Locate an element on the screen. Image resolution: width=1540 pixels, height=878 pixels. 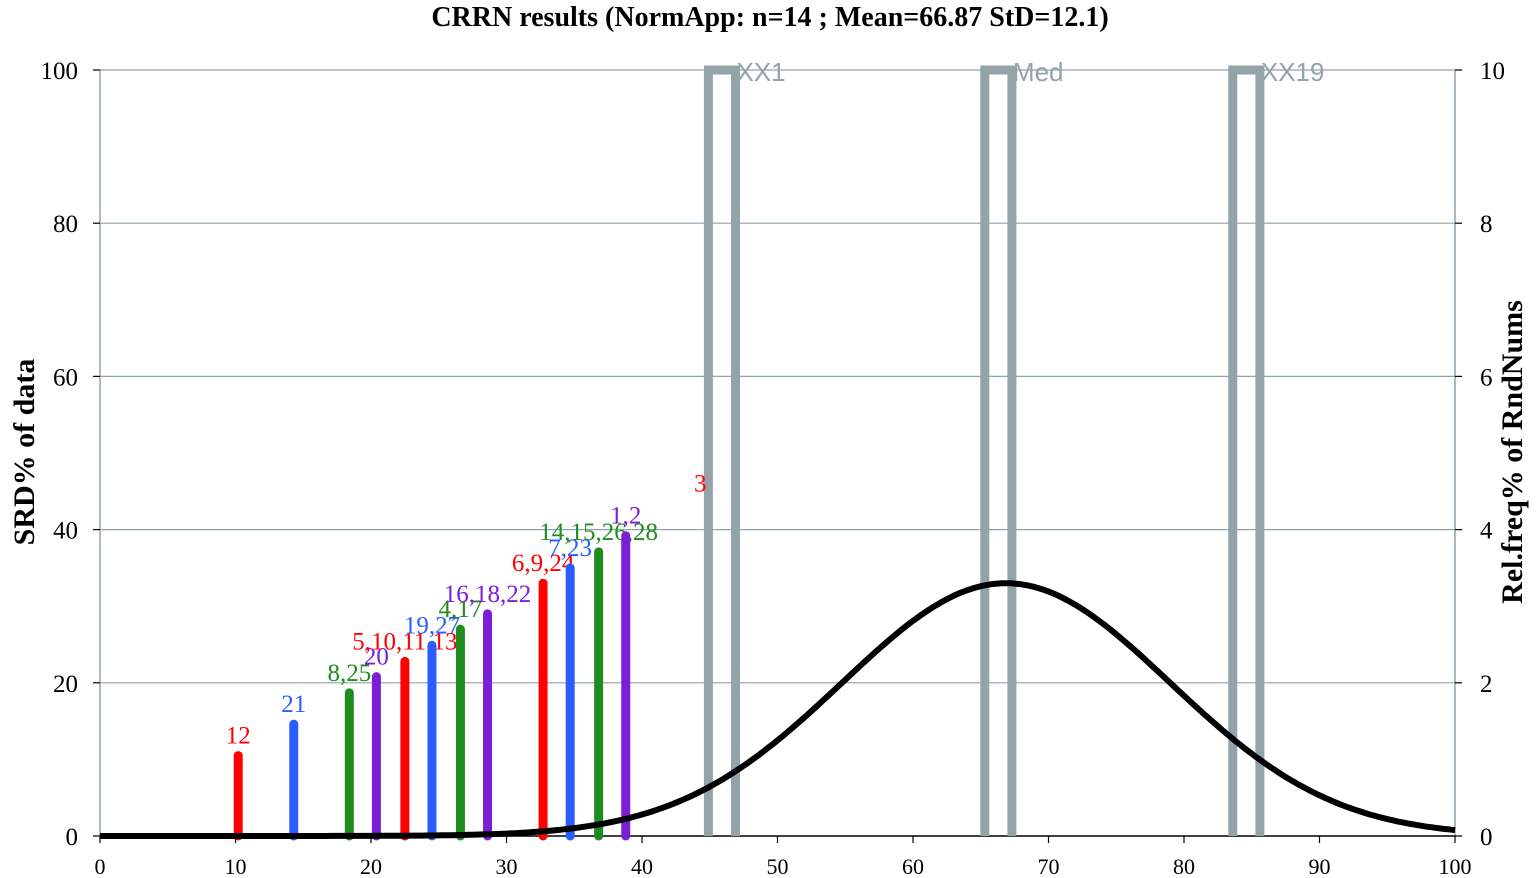
bar-label: 5,10,11,13 is located at coordinates (404, 641).